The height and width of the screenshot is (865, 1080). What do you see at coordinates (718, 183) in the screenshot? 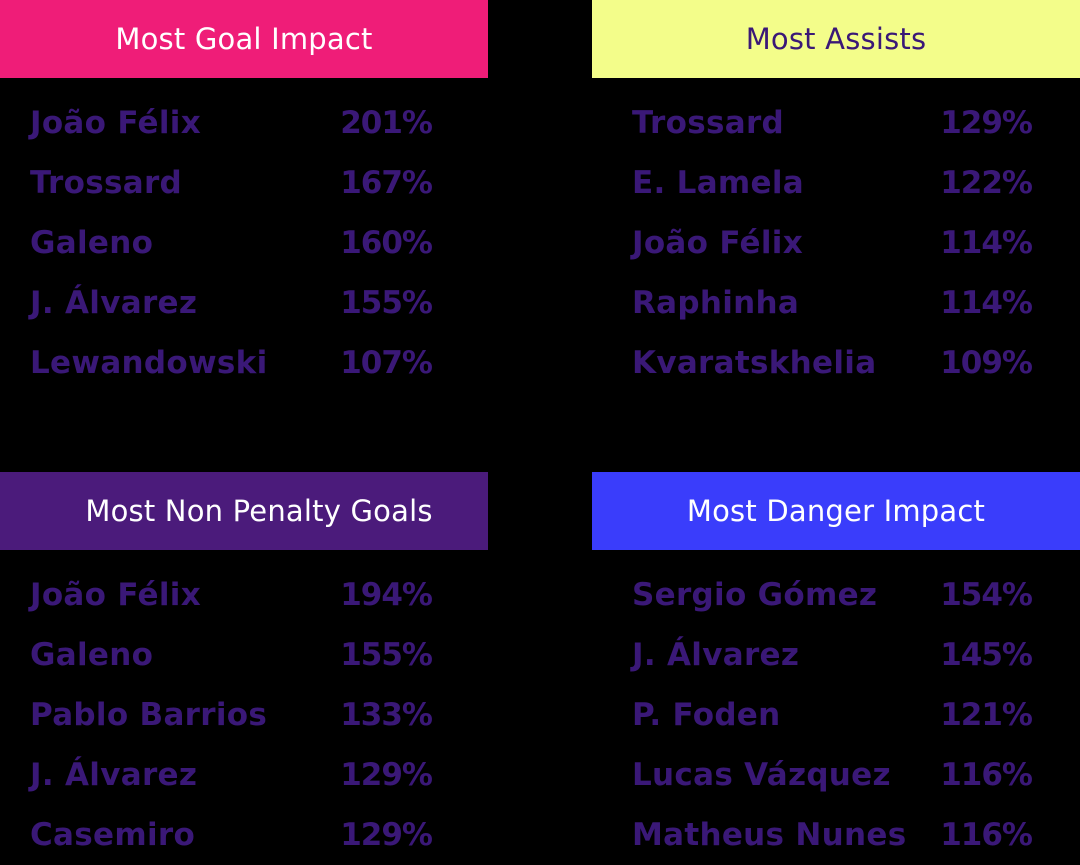
I see `player-name: E. Lamela` at bounding box center [718, 183].